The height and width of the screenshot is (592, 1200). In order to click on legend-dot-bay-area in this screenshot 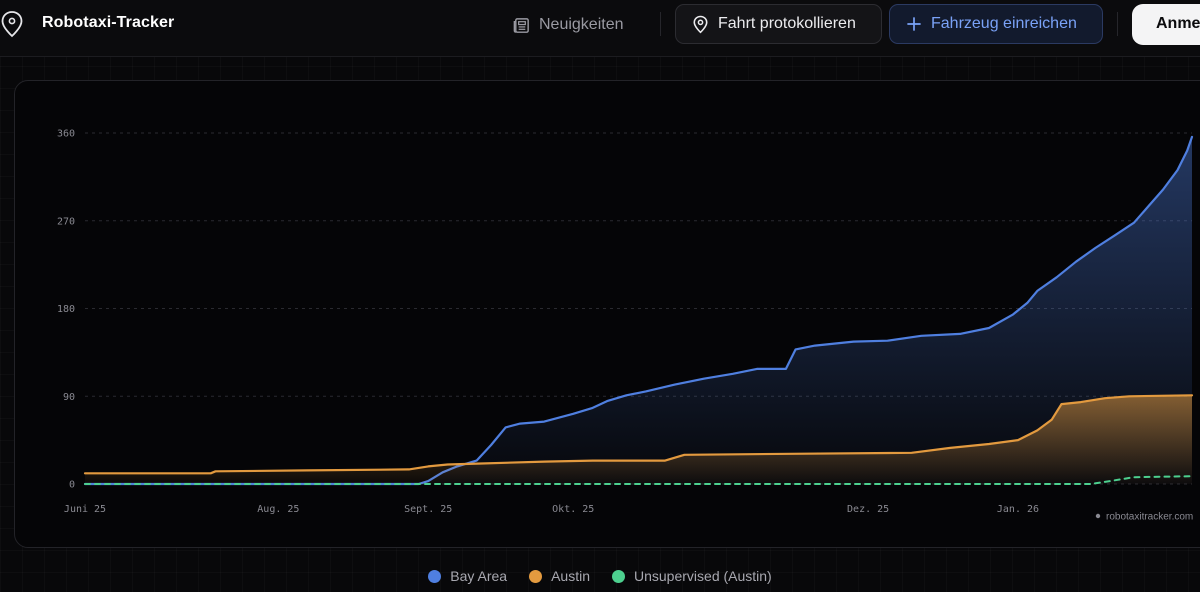, I will do `click(435, 576)`.